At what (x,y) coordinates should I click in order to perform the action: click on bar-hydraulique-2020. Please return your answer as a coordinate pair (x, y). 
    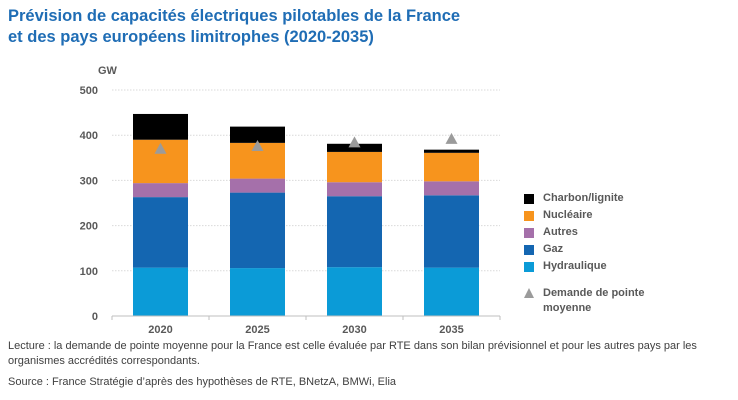
    Looking at the image, I should click on (160, 291).